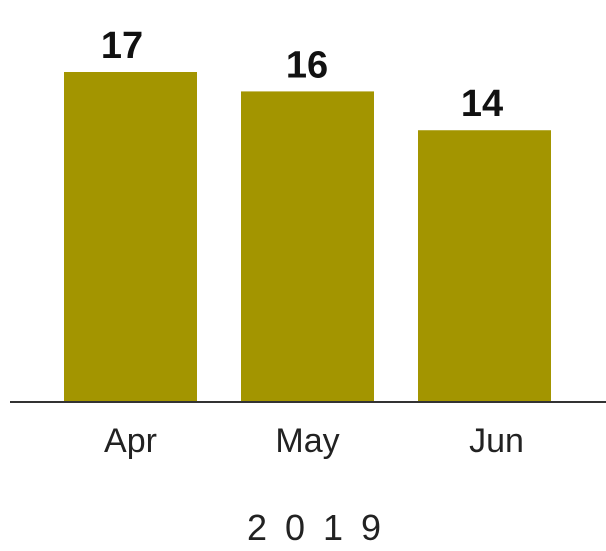 The image size is (606, 551). Describe the element at coordinates (482, 104) in the screenshot. I see `data-label-jun: 14` at that location.